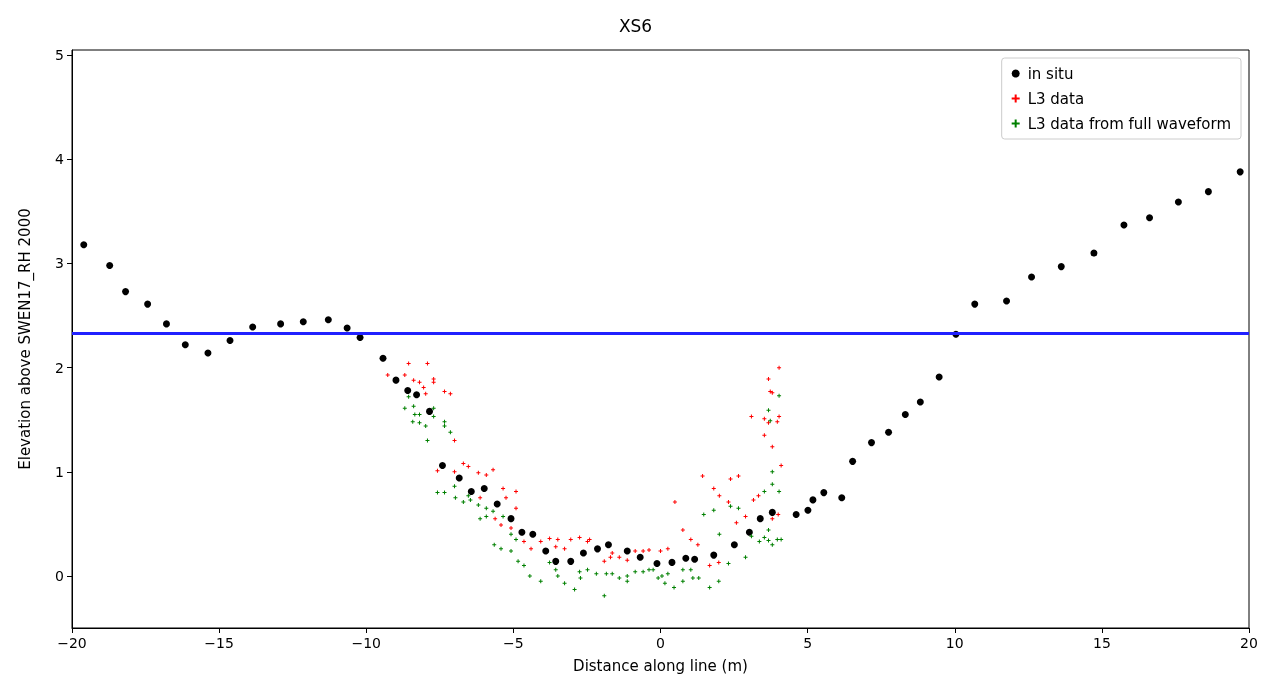  What do you see at coordinates (1129, 123) in the screenshot?
I see `legend-label: L3 data from full waveform` at bounding box center [1129, 123].